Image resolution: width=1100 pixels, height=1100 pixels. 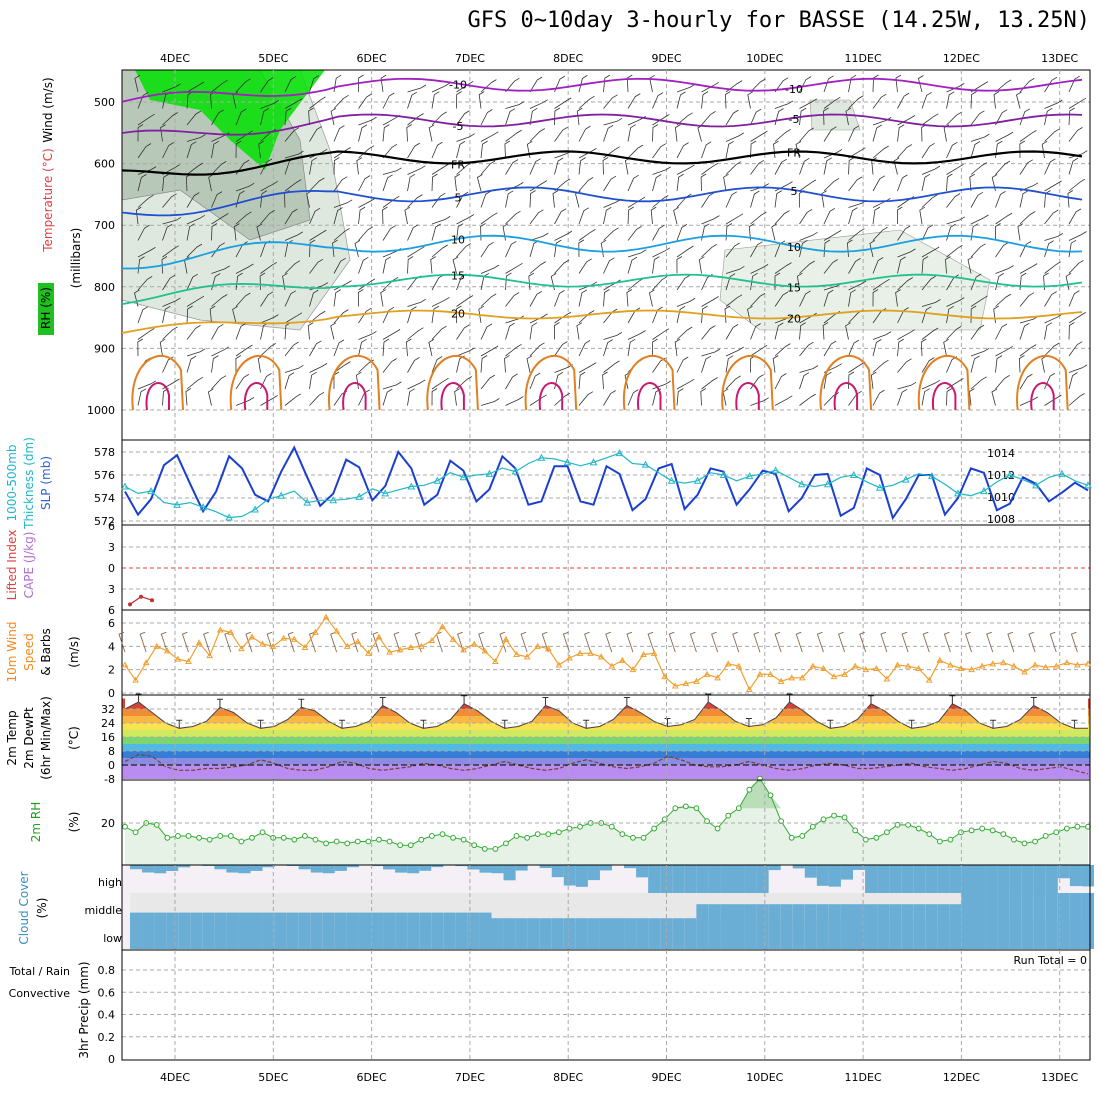 What do you see at coordinates (104, 475) in the screenshot?
I see `thickness-tick: 576` at bounding box center [104, 475].